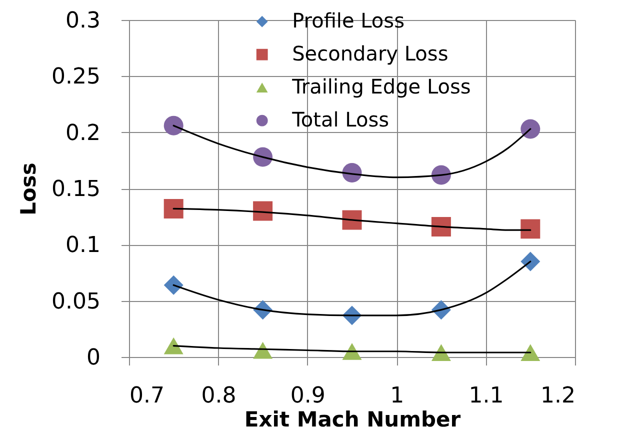  I want to click on x-tick-label: 1.2, so click(558, 396).